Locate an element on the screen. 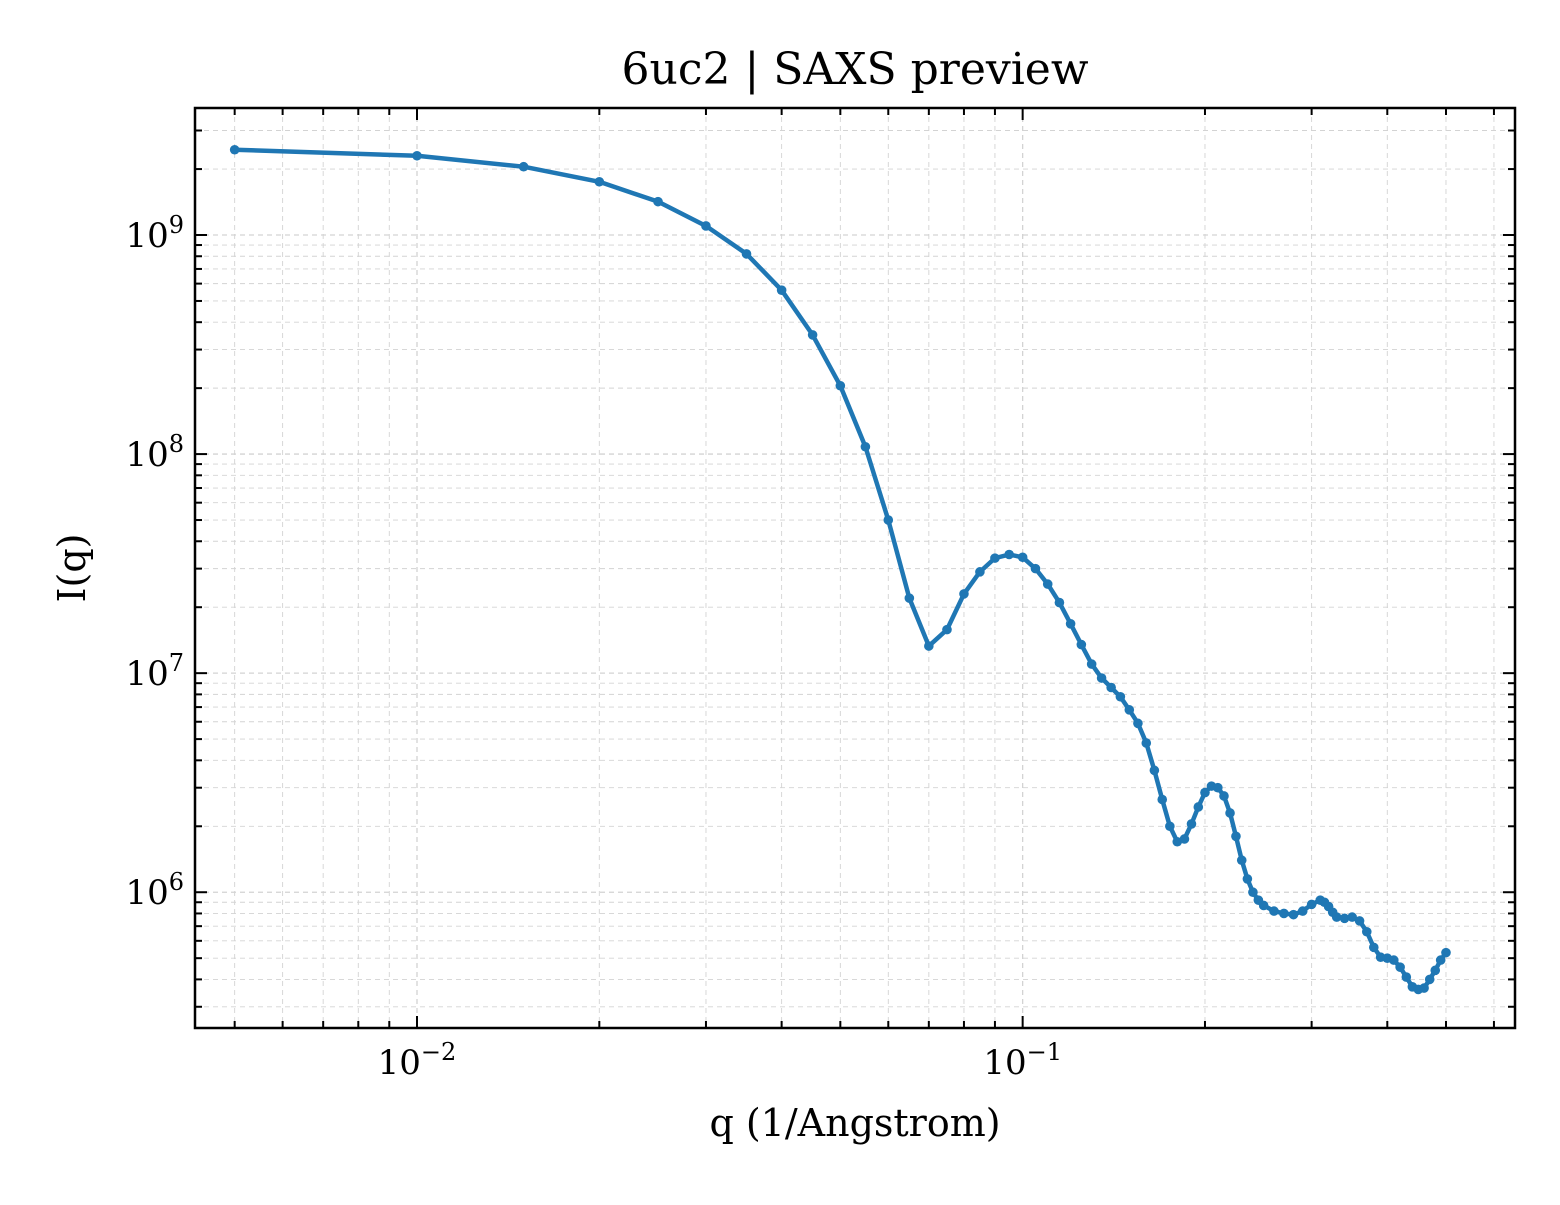  x-tick-label: 10⁻¹ is located at coordinates (1022, 1060).